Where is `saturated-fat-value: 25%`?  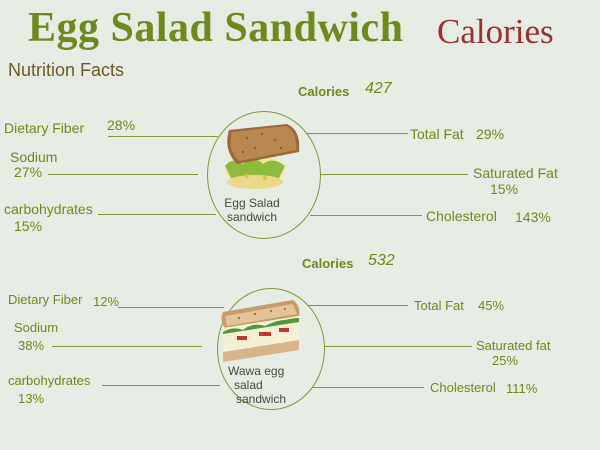 saturated-fat-value: 25% is located at coordinates (505, 360).